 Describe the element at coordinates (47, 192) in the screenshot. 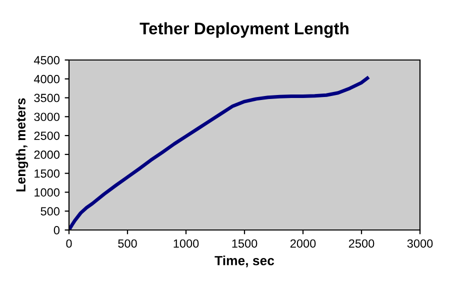

I see `y-tick-label: 1000` at that location.